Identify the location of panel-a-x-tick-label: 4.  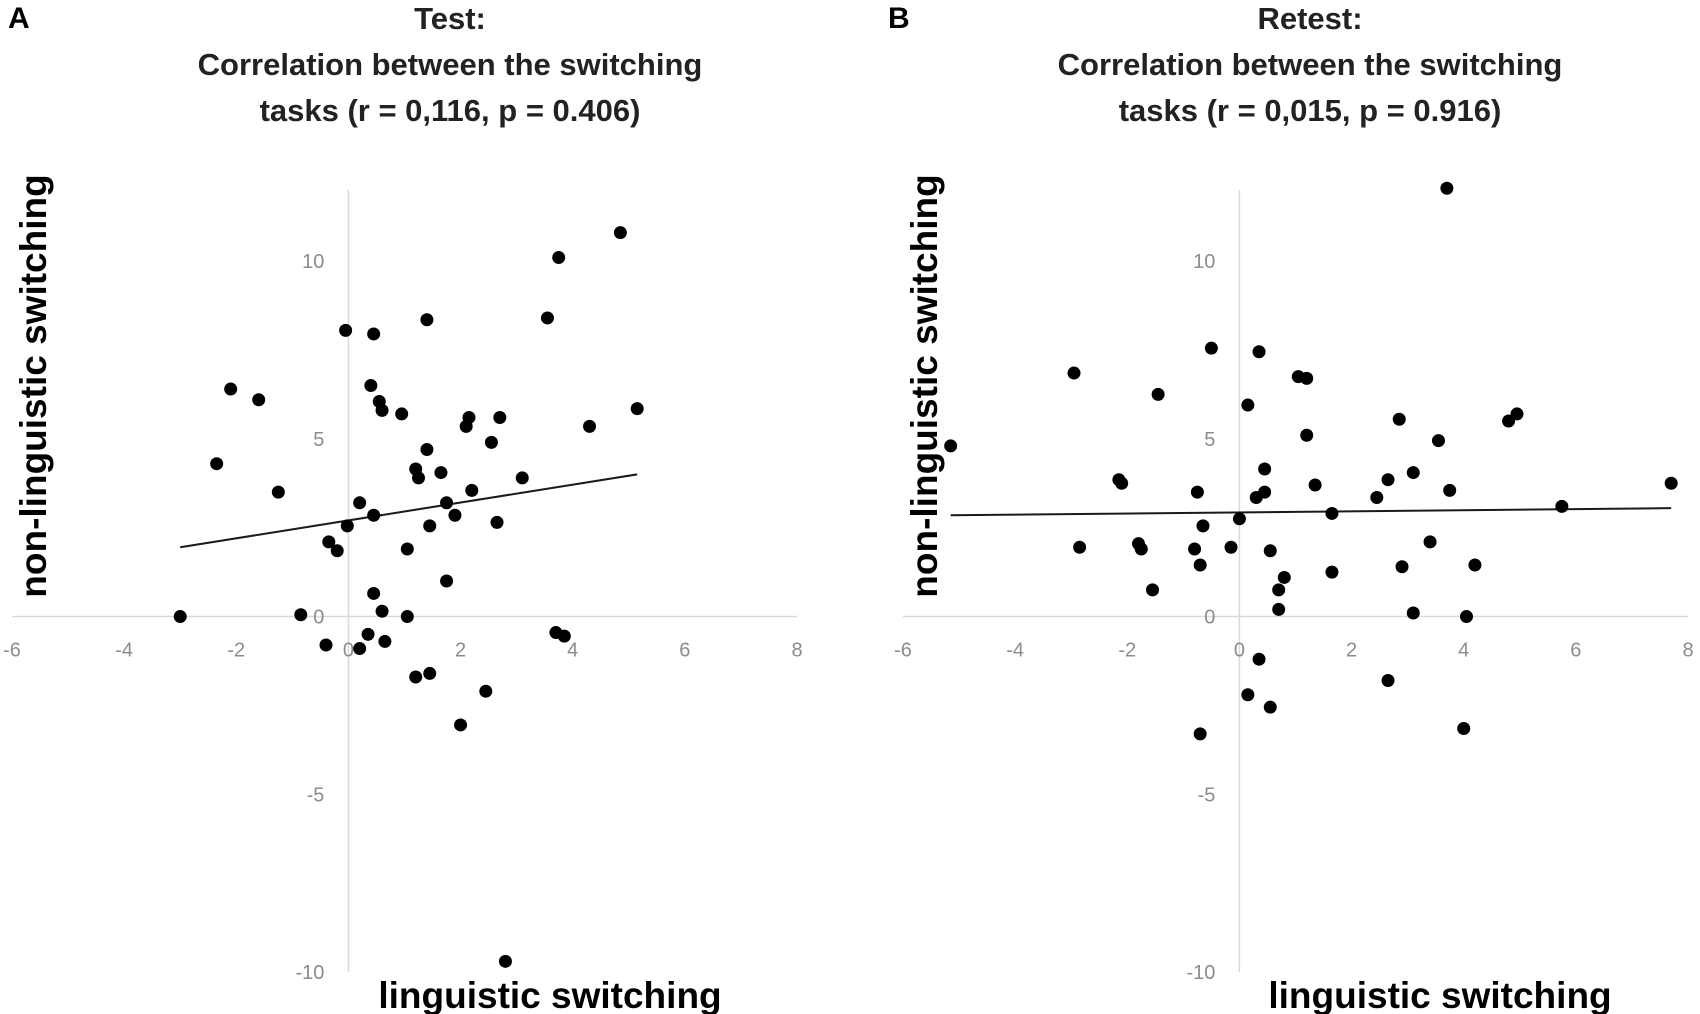
(572, 651).